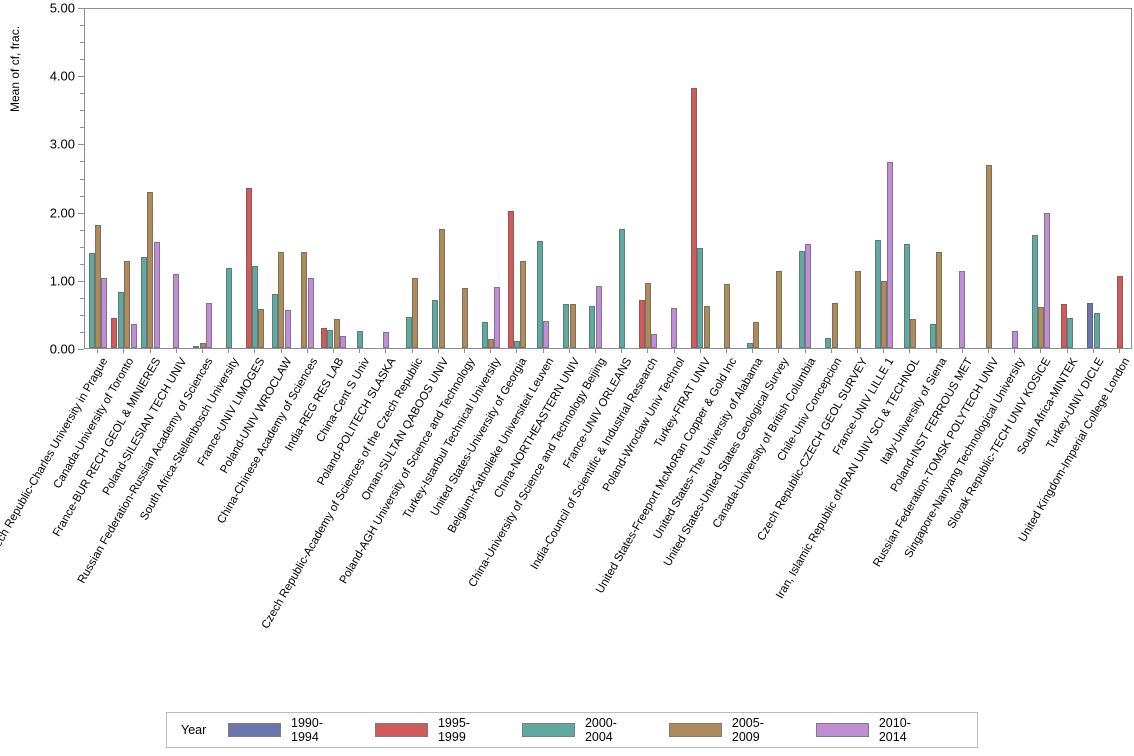 Image resolution: width=1134 pixels, height=756 pixels. Describe the element at coordinates (874, 730) in the screenshot. I see `legend-item: 2010-2014` at that location.